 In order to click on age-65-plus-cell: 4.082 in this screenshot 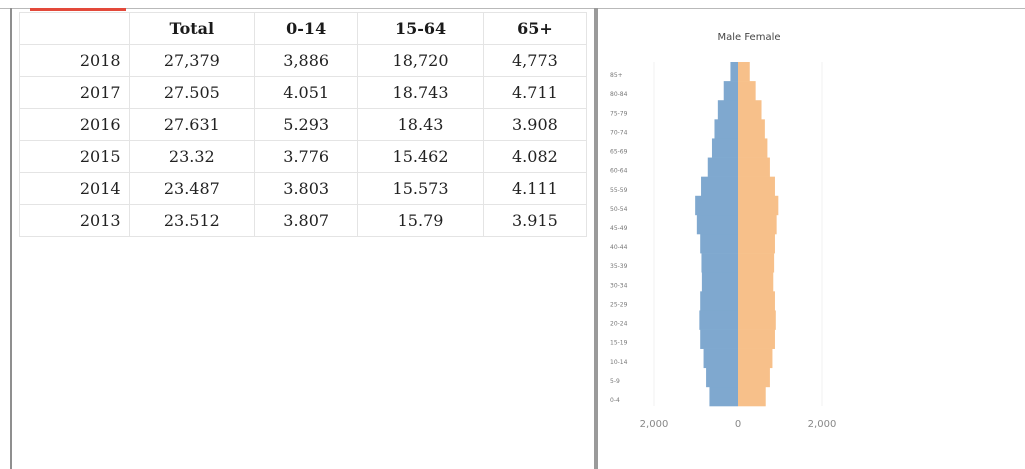, I will do `click(535, 156)`.